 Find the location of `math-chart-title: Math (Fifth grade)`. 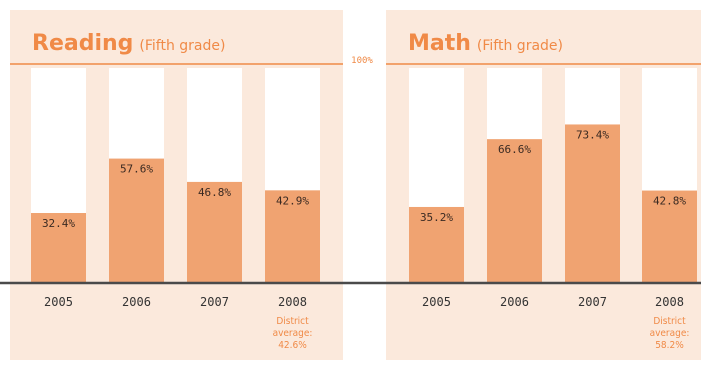

math-chart-title: Math (Fifth grade) is located at coordinates (485, 43).